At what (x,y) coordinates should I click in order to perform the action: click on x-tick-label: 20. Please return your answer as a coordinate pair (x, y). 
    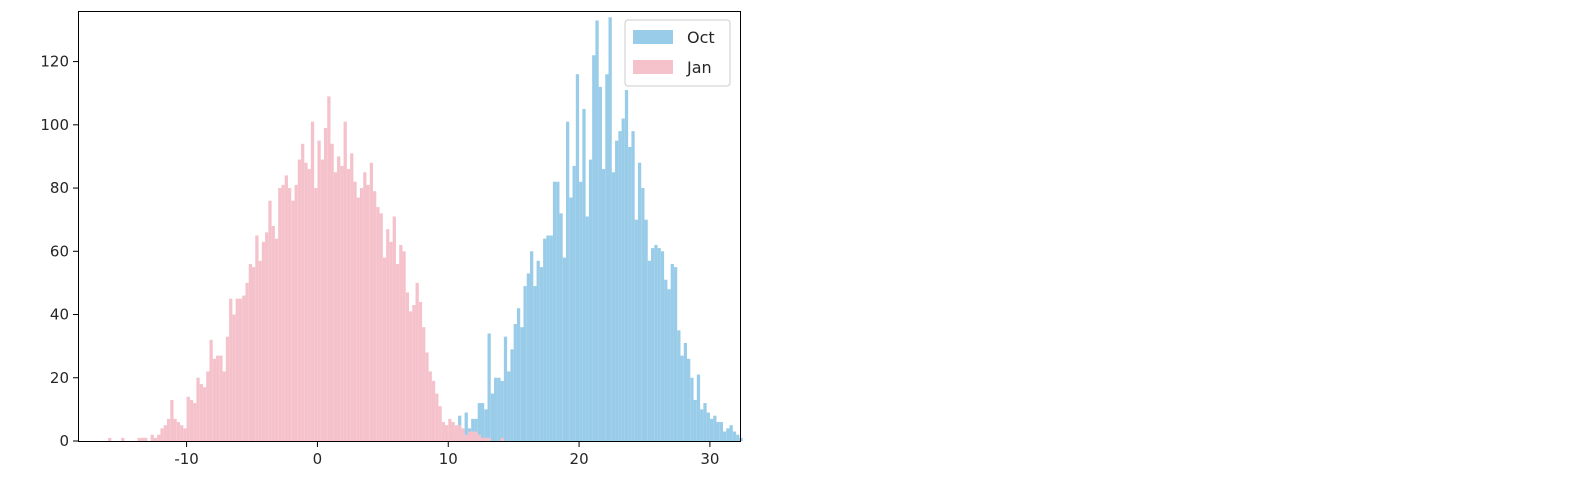
    Looking at the image, I should click on (579, 459).